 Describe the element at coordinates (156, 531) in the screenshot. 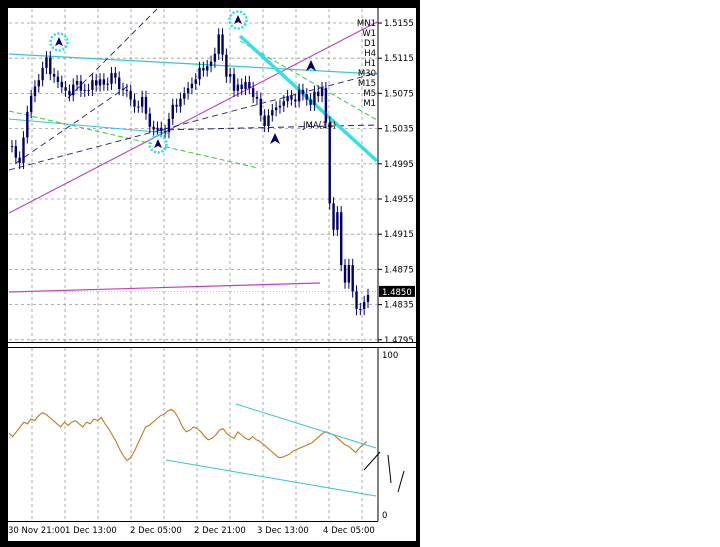

I see `time-axis-label: 2 Dec 05:00` at that location.